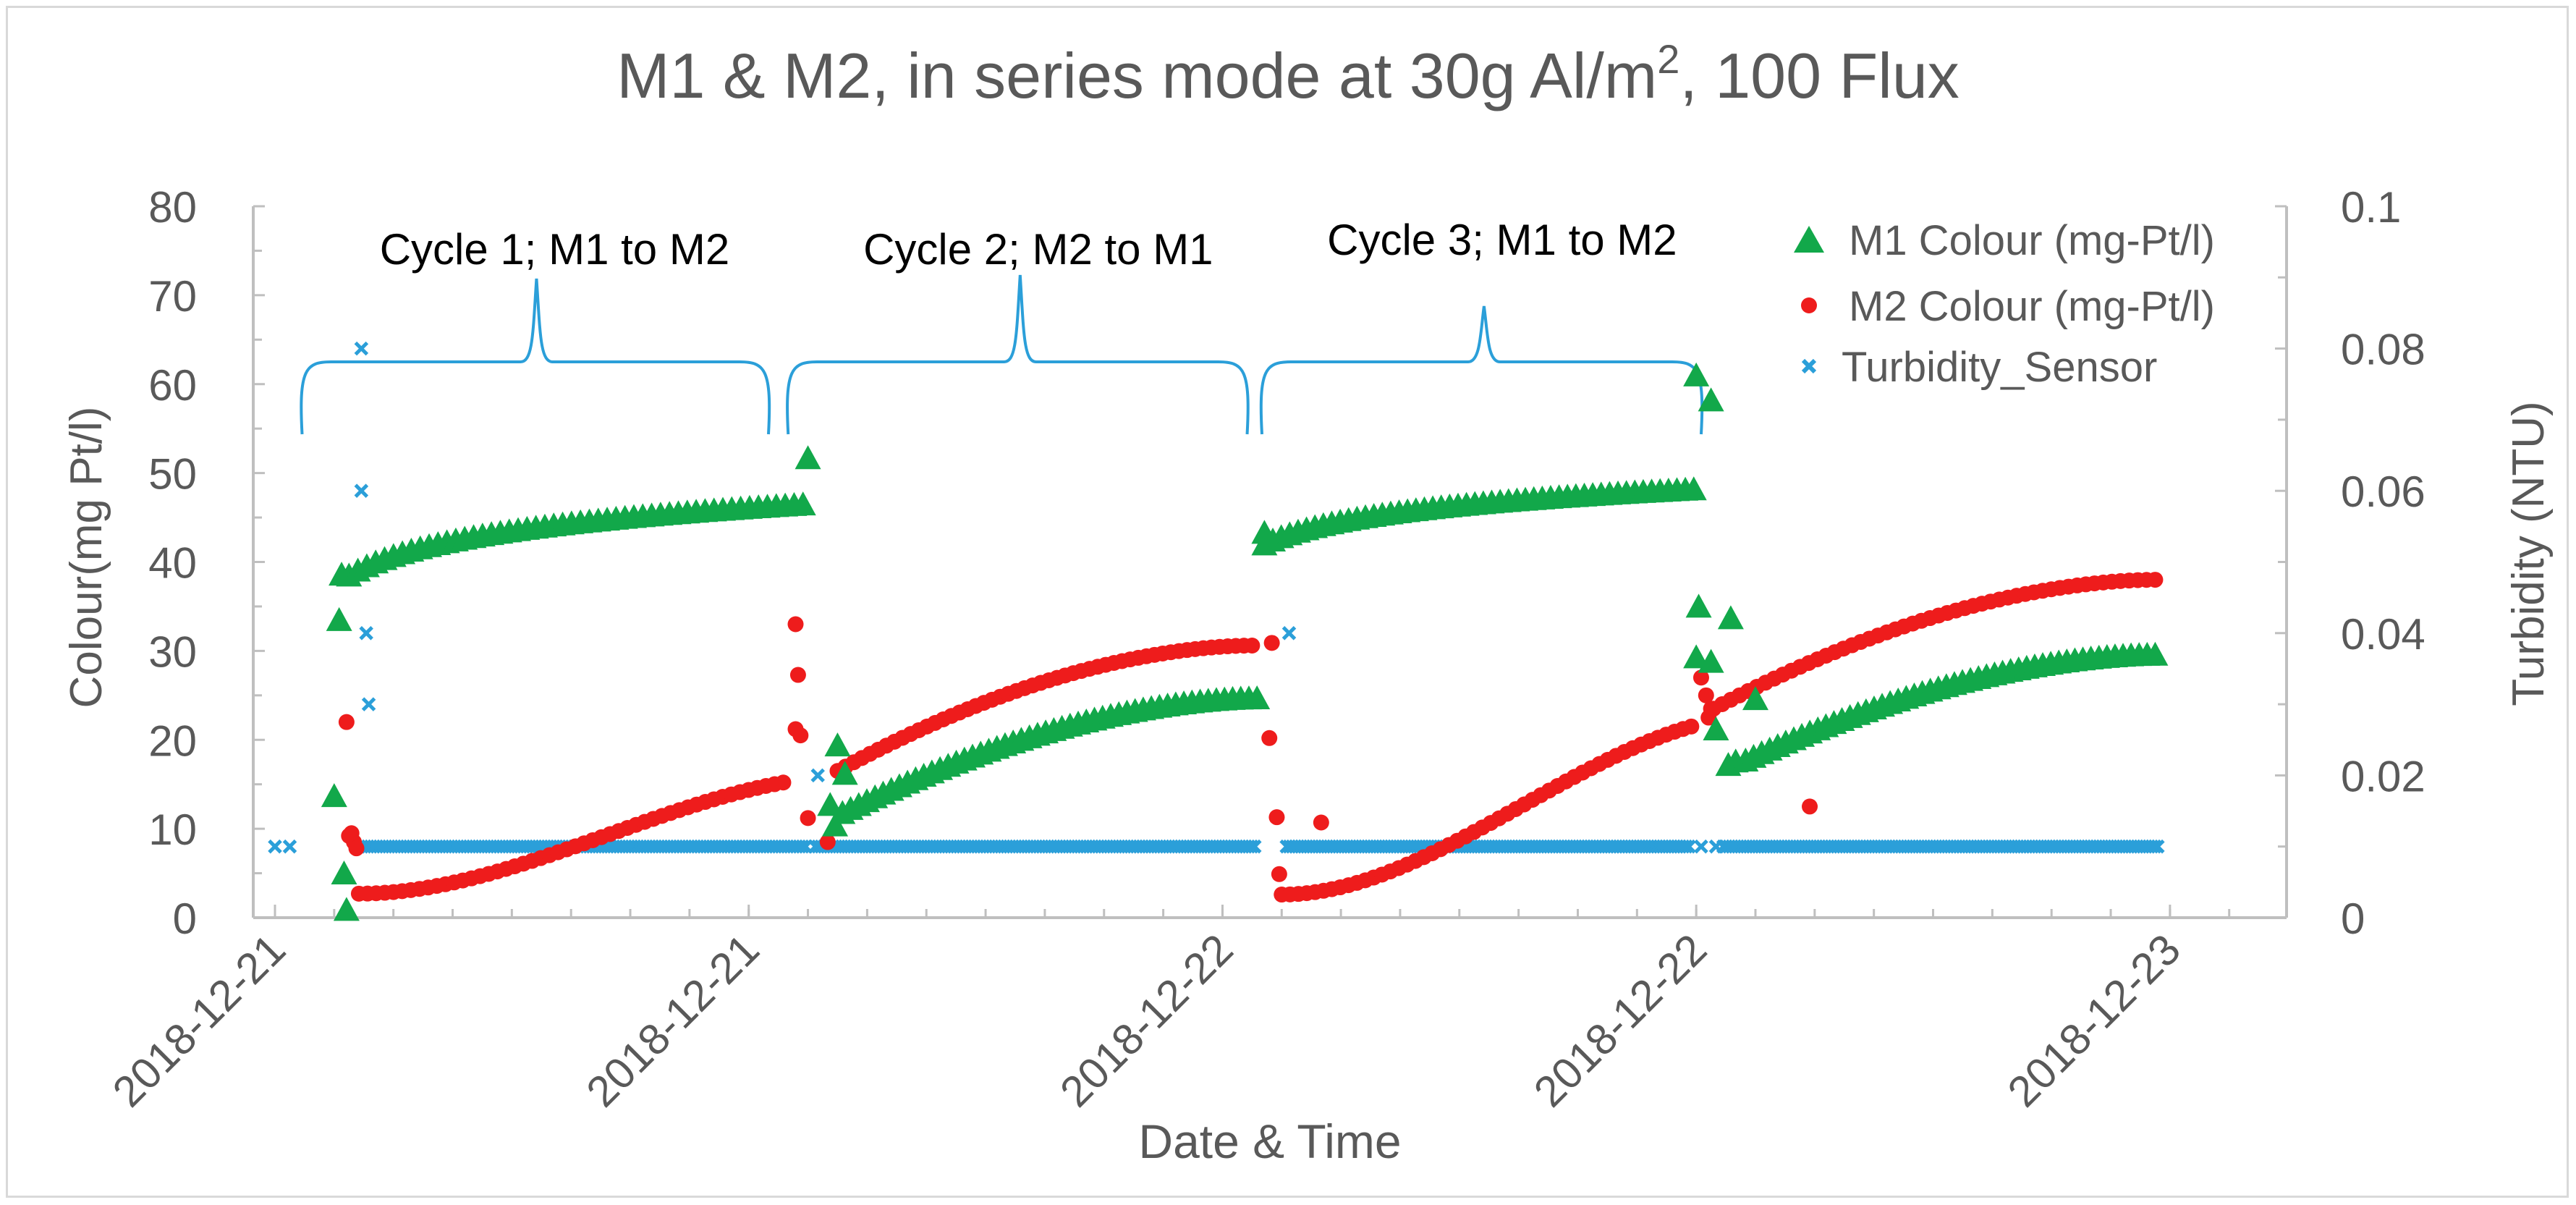 The width and height of the screenshot is (2576, 1205). What do you see at coordinates (2032, 306) in the screenshot?
I see `legend-label-m2: M2 Colour (mg-Pt/l)` at bounding box center [2032, 306].